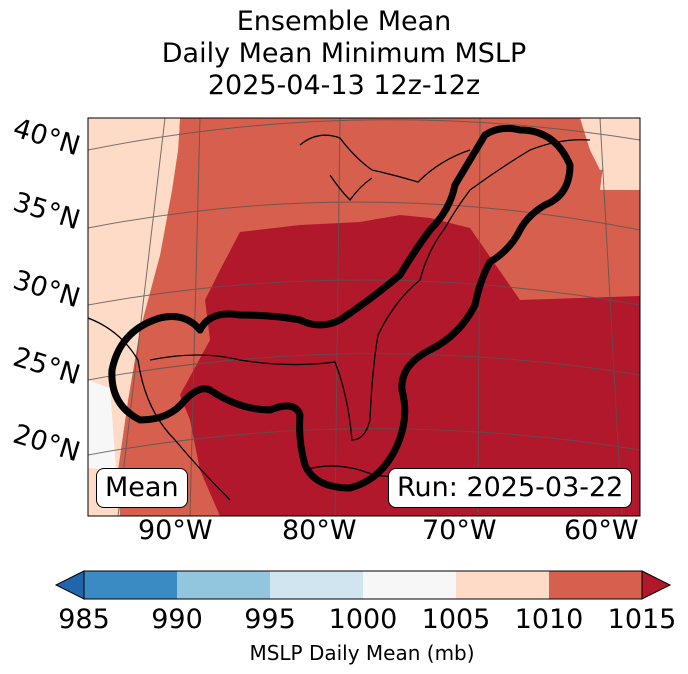 Image resolution: width=688 pixels, height=674 pixels. I want to click on lon-label-60w: 60°W, so click(601, 530).